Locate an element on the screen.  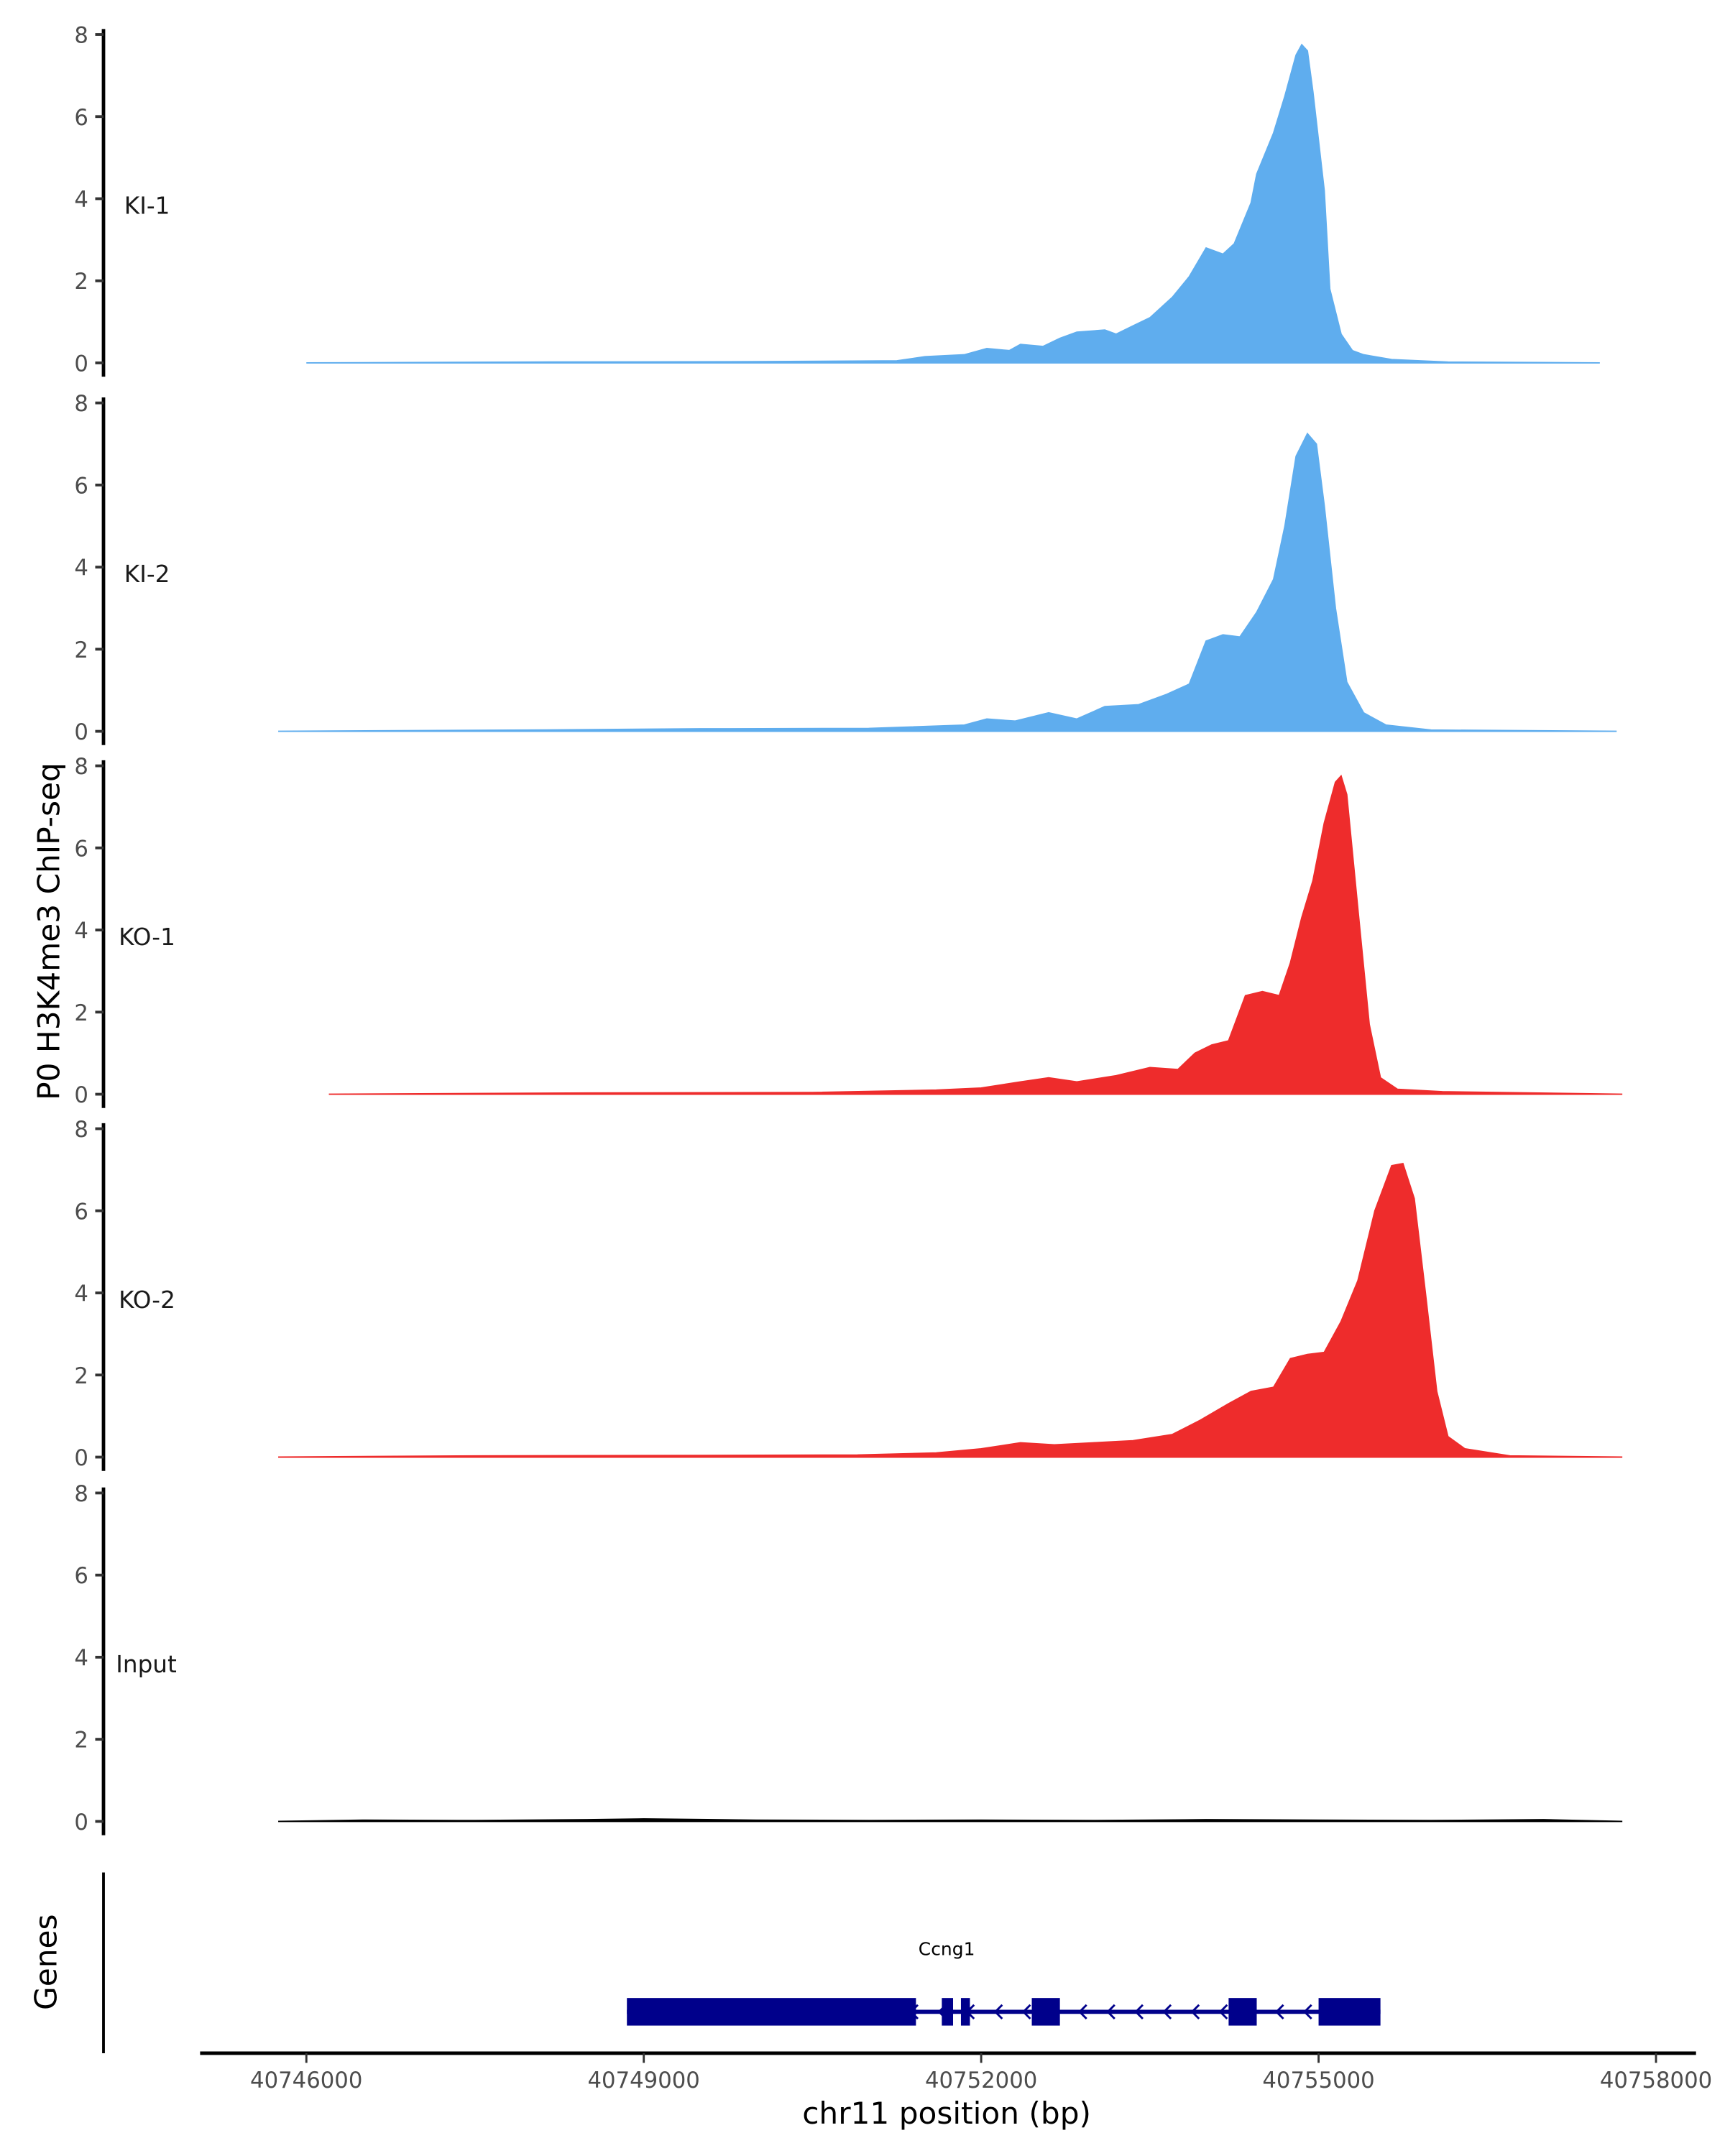
x-tick-label: 40755000 is located at coordinates (1318, 2080).